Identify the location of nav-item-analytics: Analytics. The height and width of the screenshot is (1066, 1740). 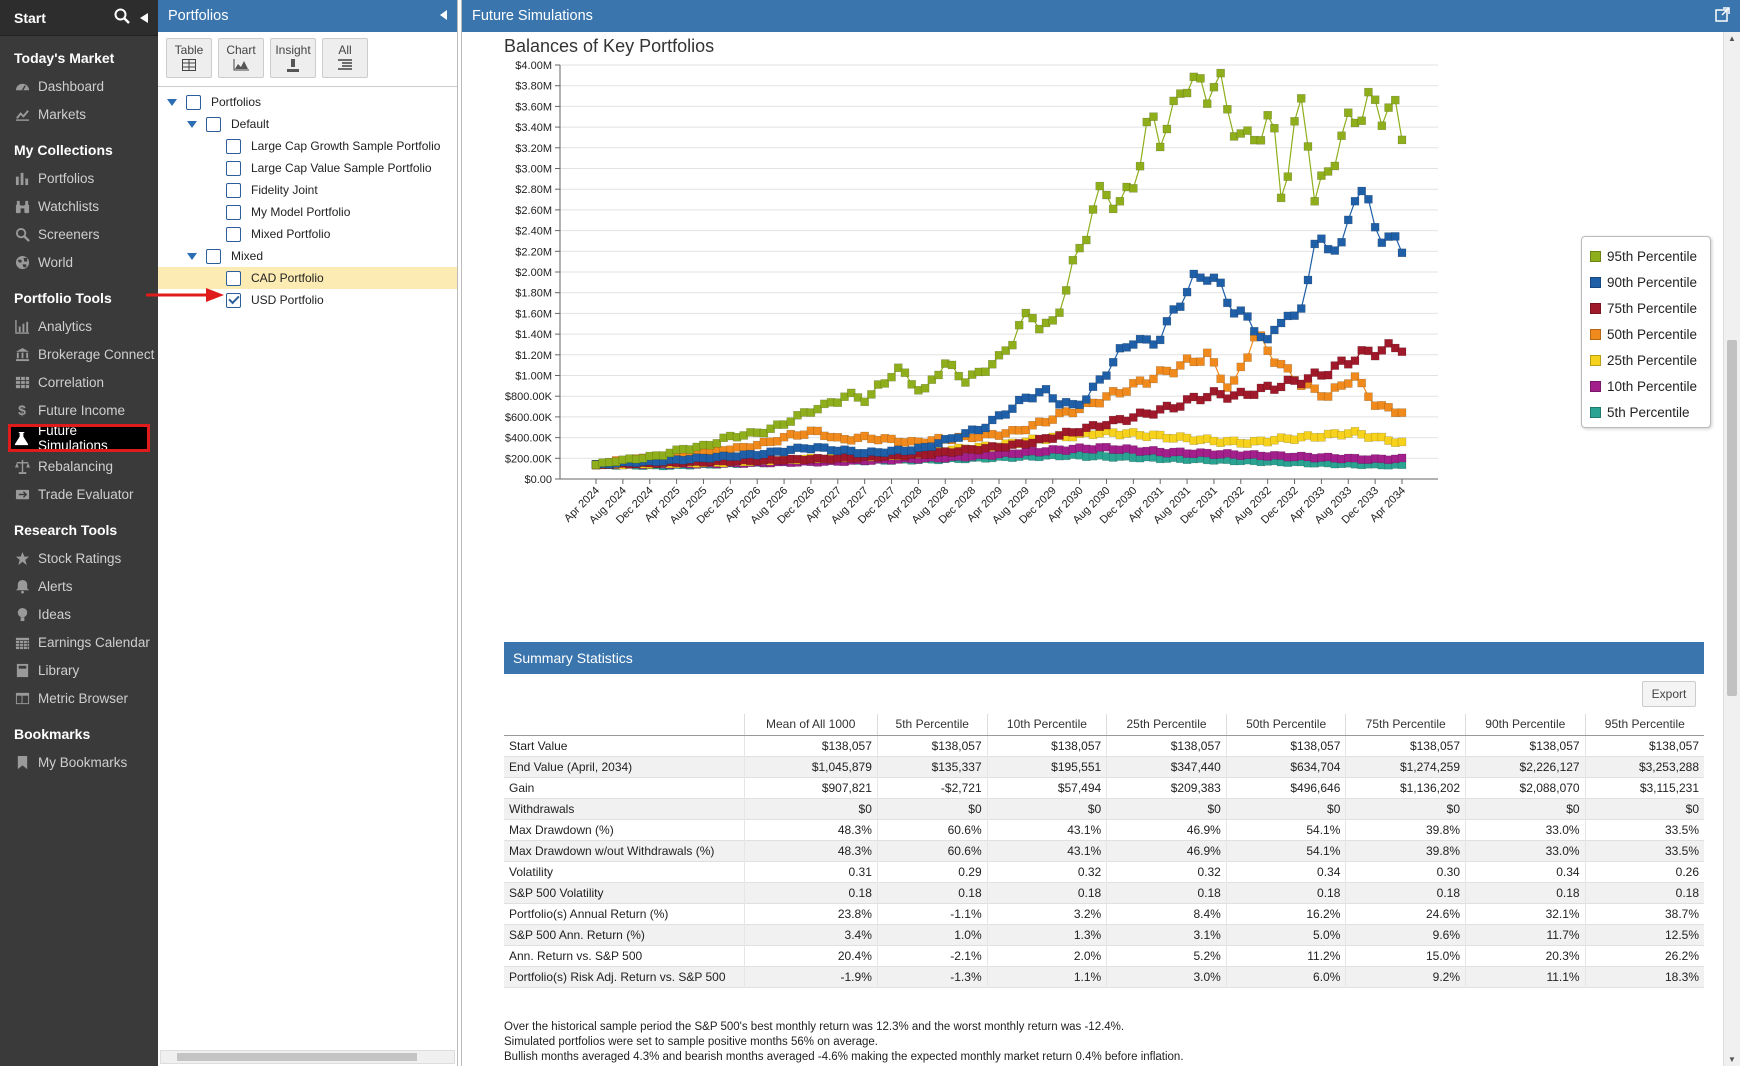
(79, 326).